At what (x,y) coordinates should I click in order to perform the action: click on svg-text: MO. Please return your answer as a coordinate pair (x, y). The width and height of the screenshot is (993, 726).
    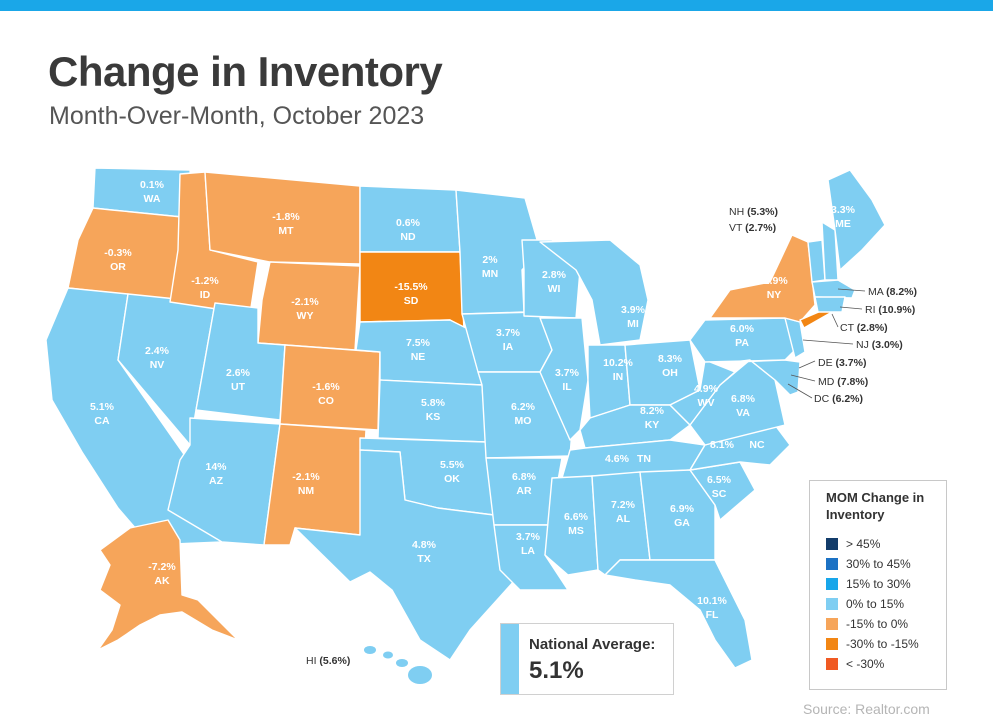
    Looking at the image, I should click on (523, 421).